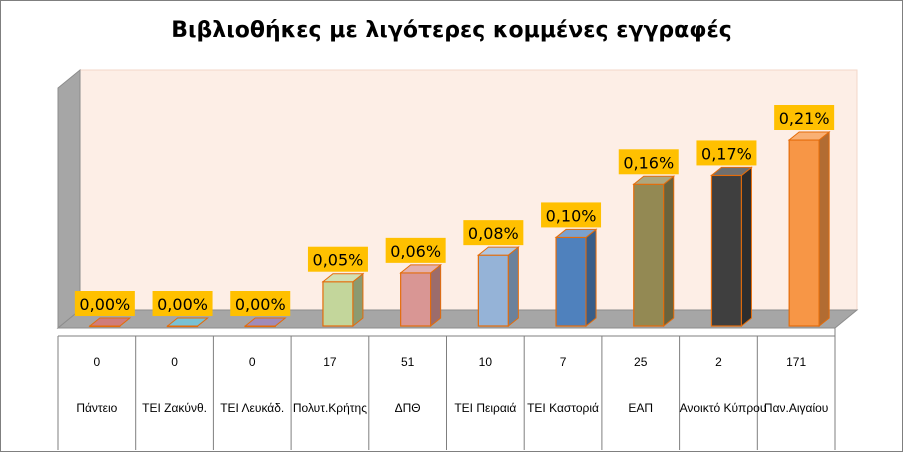 The image size is (903, 452). I want to click on category-label: Πολυτ.Κρήτης, so click(330, 408).